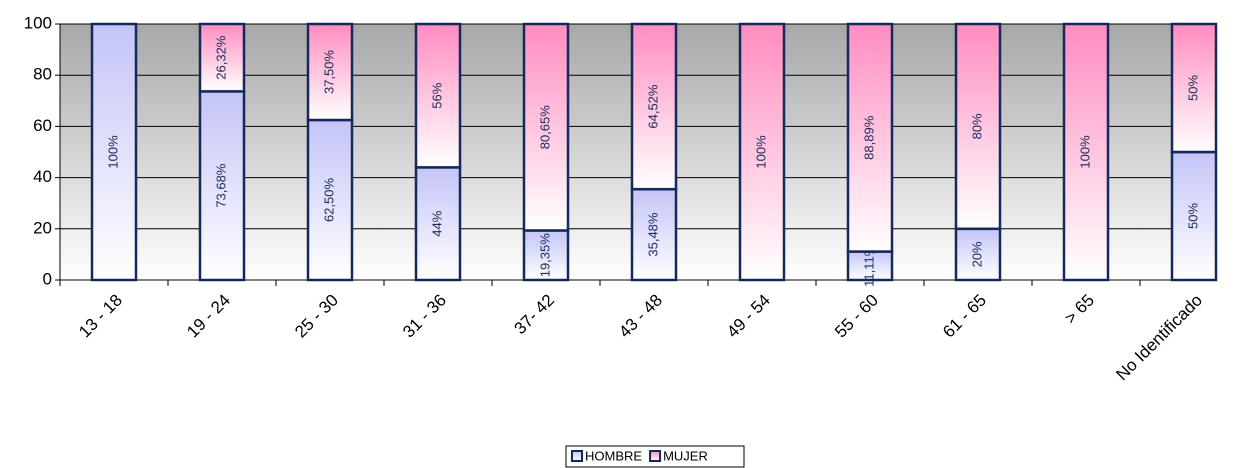 The height and width of the screenshot is (468, 1239). I want to click on x-tick-label: 31 - 36, so click(424, 316).